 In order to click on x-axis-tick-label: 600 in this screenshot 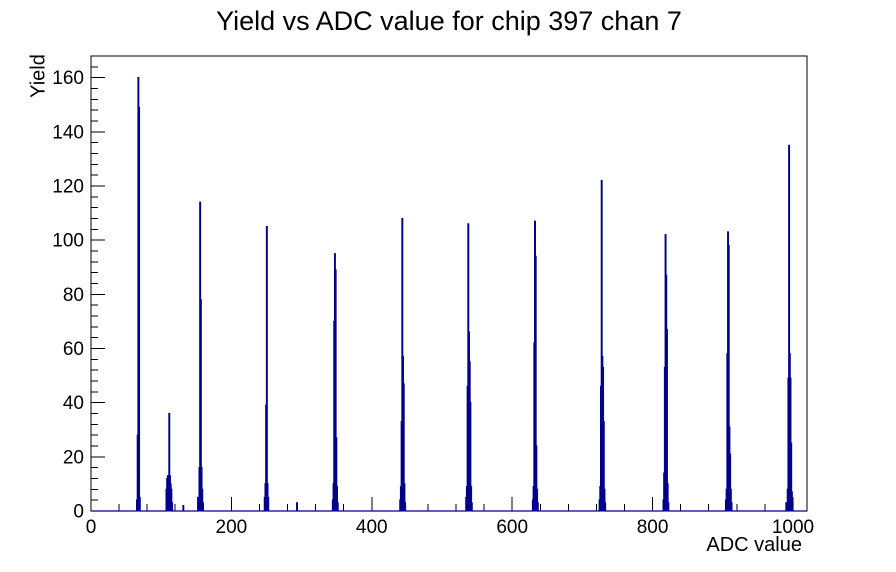, I will do `click(512, 527)`.